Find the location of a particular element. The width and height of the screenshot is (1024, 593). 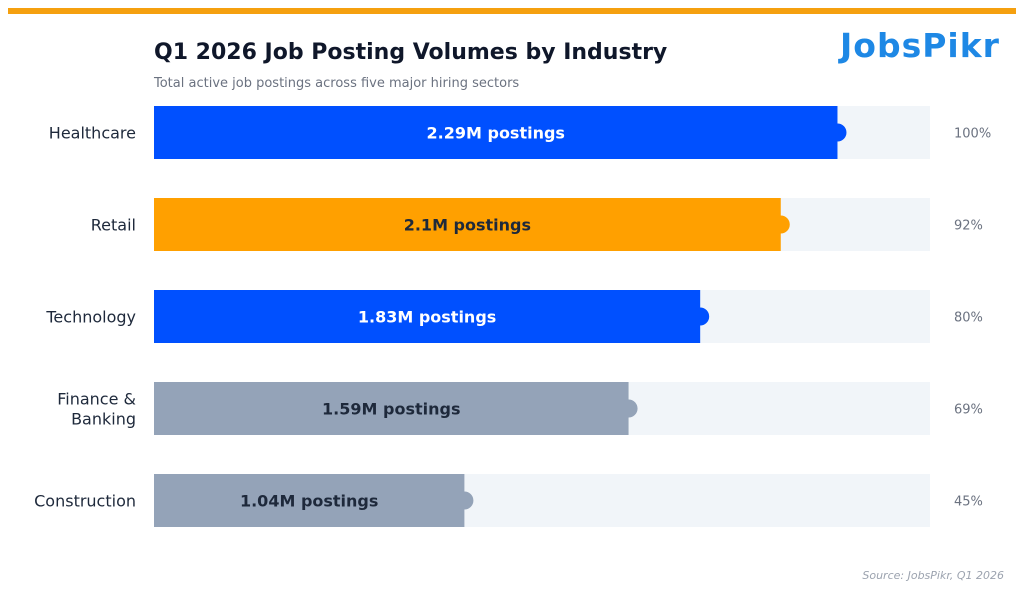

data-label: 1.04M postings is located at coordinates (309, 501).